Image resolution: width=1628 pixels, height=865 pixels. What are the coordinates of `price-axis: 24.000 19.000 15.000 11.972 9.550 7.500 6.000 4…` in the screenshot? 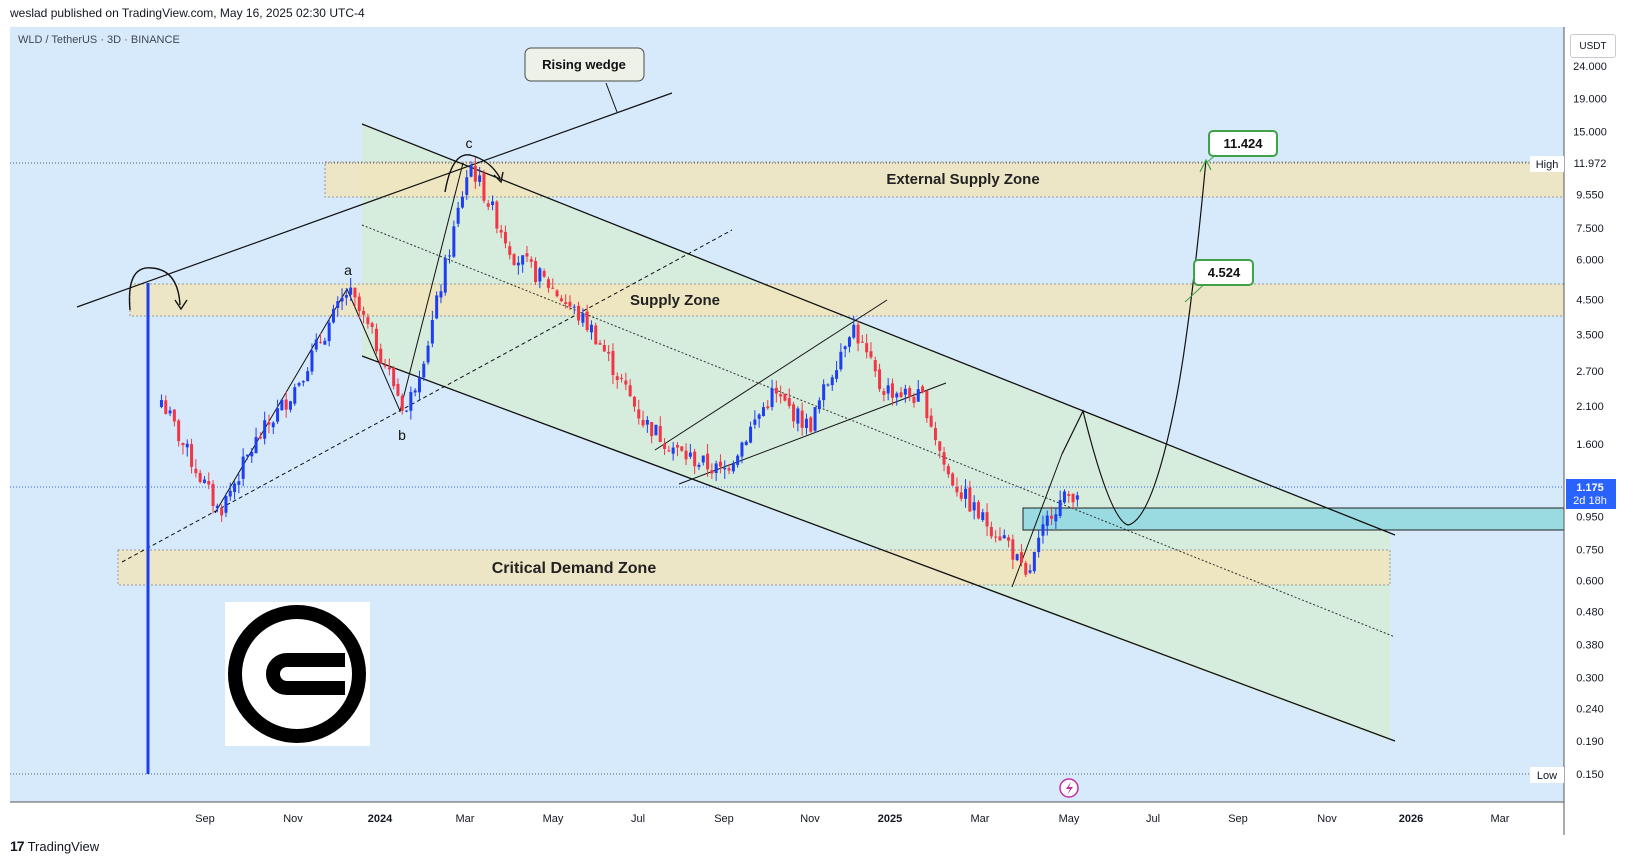 It's located at (1590, 421).